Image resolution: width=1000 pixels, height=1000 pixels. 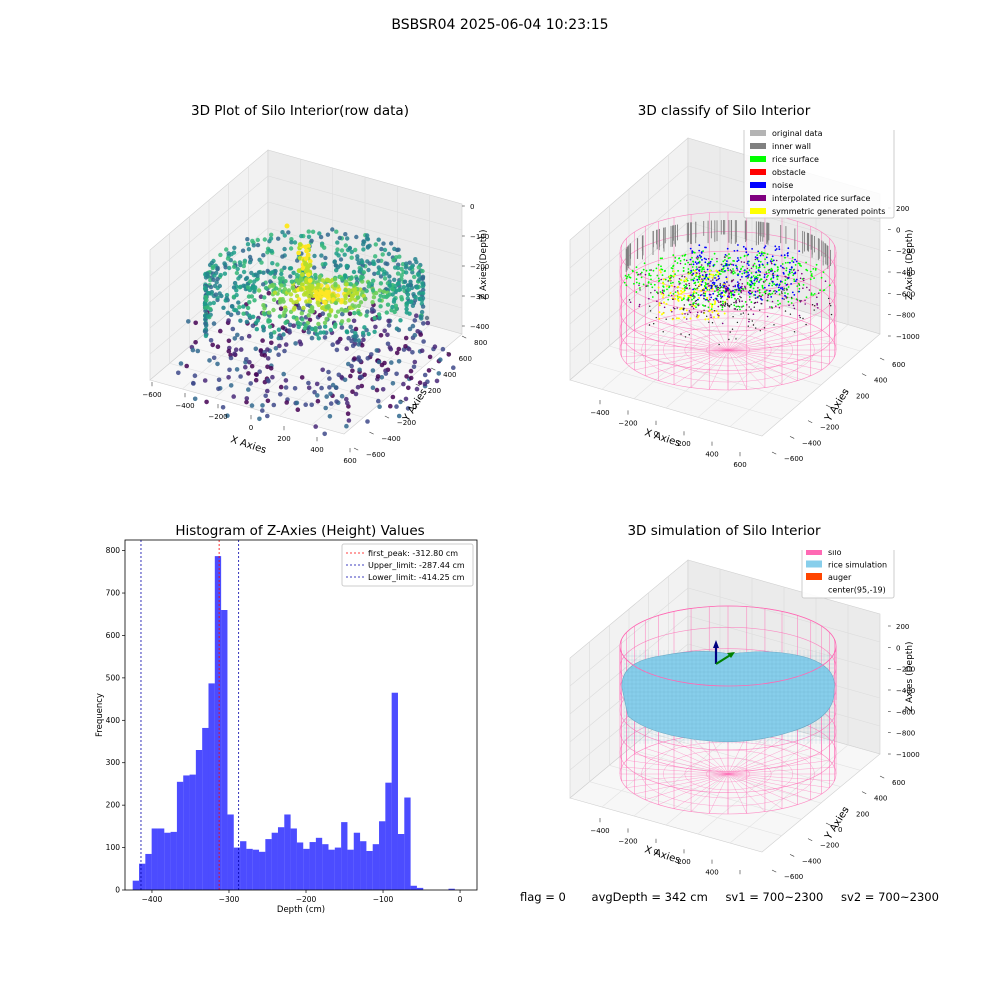 I want to click on panel4-cylinder-top, so click(x=728, y=652).